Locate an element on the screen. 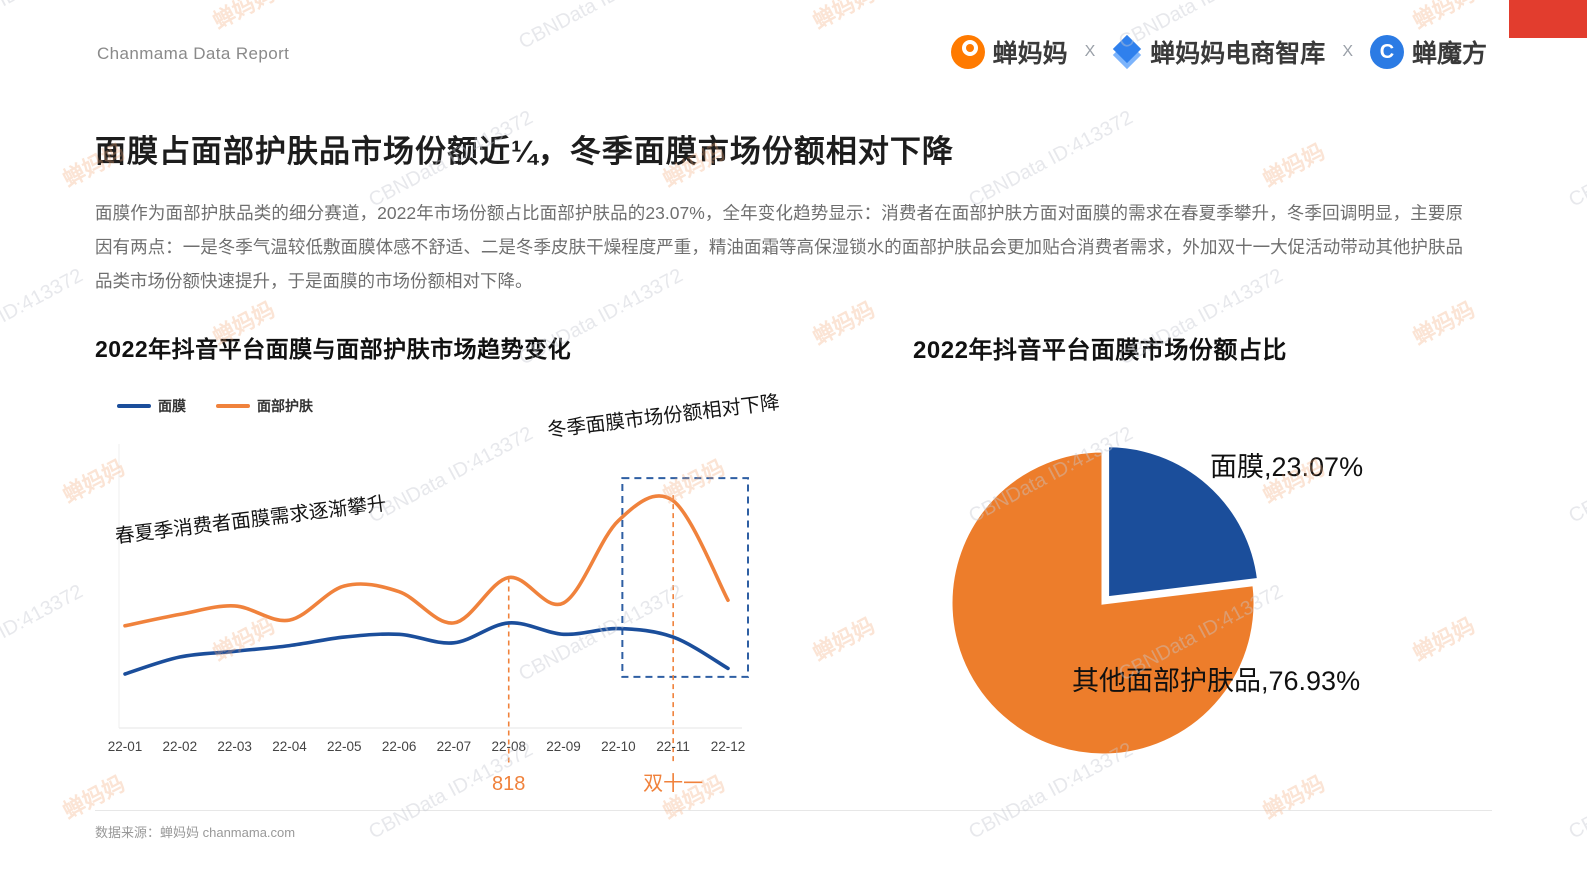  pie-chart-svg is located at coordinates (1105, 600).